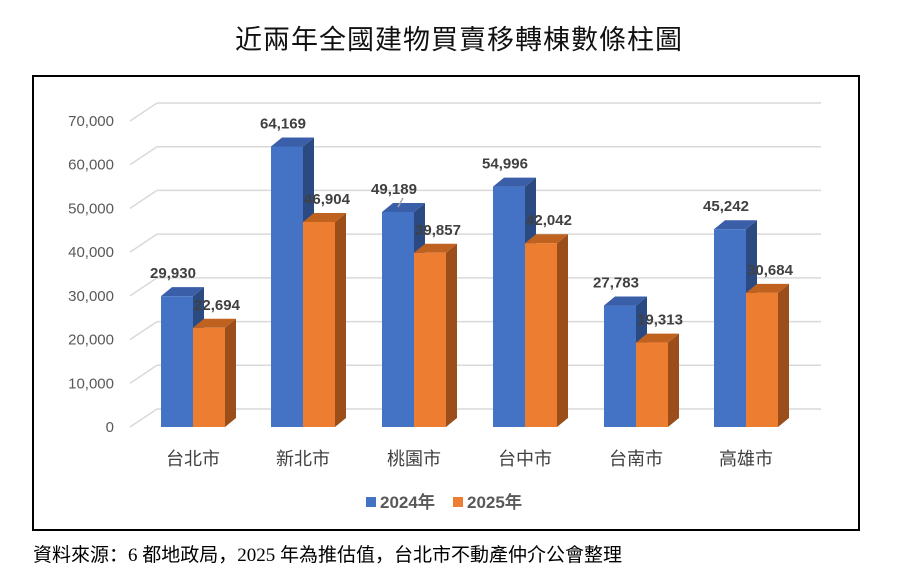 The height and width of the screenshot is (568, 918). Describe the element at coordinates (91, 383) in the screenshot. I see `y-tick-label: 10,000` at that location.